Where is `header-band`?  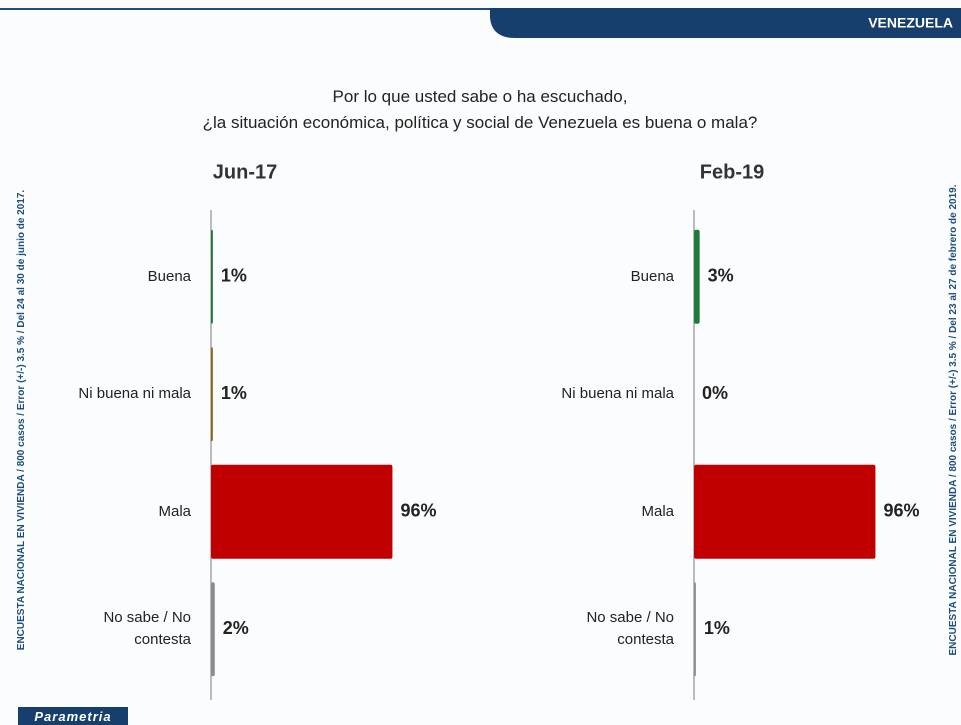 header-band is located at coordinates (725, 23).